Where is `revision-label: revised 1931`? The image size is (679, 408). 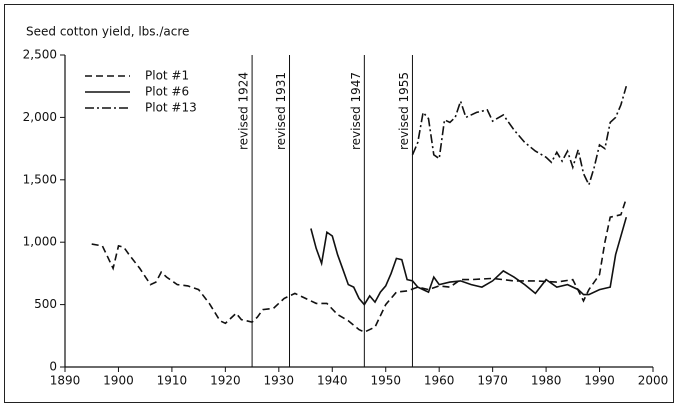
revision-label: revised 1931 is located at coordinates (281, 111).